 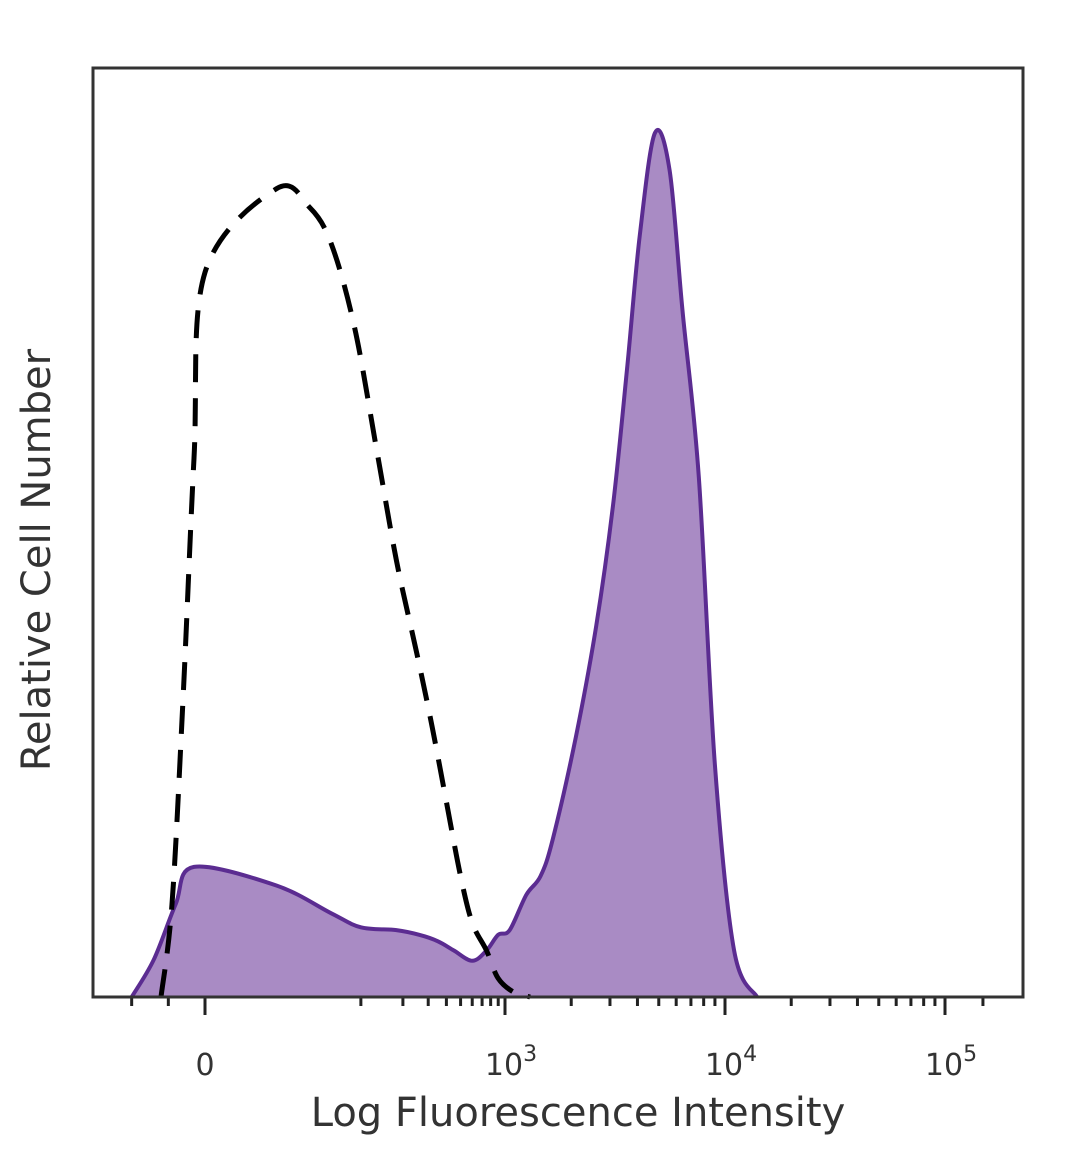 I want to click on y-axis-title: Relative Cell Number, so click(x=37, y=559).